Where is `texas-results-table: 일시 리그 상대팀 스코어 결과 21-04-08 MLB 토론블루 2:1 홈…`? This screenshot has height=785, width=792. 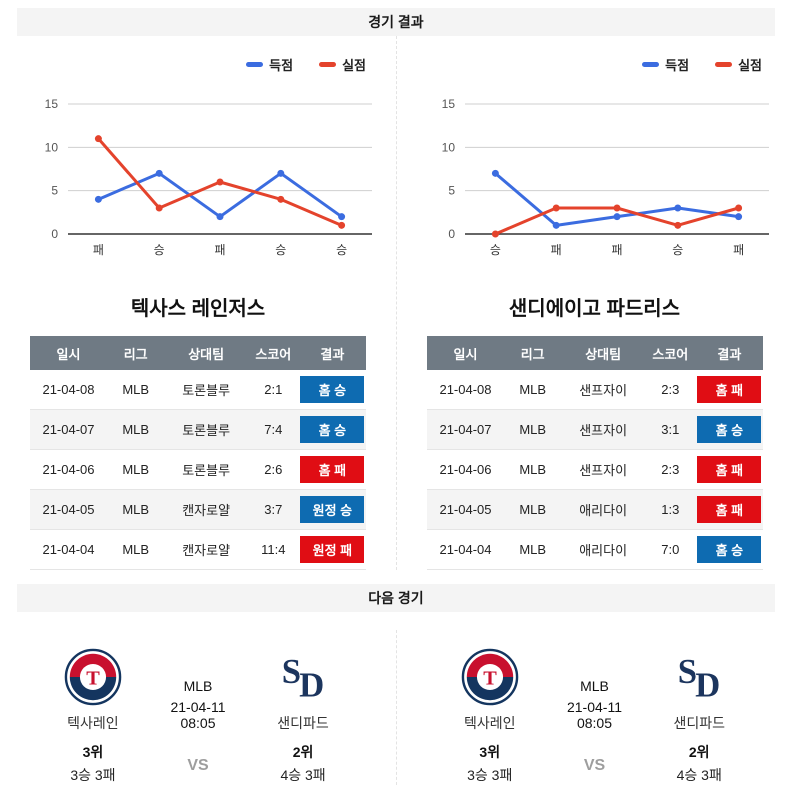 texas-results-table: 일시 리그 상대팀 스코어 결과 21-04-08 MLB 토론블루 2:1 홈… is located at coordinates (198, 453).